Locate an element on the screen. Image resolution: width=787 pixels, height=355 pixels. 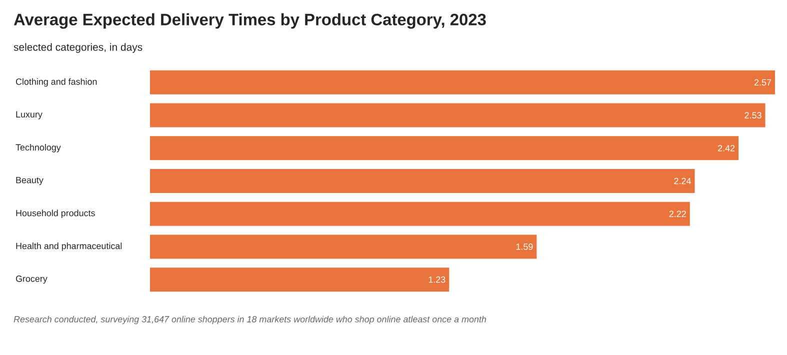
y-tick-label: Clothing and fashion is located at coordinates (56, 82).